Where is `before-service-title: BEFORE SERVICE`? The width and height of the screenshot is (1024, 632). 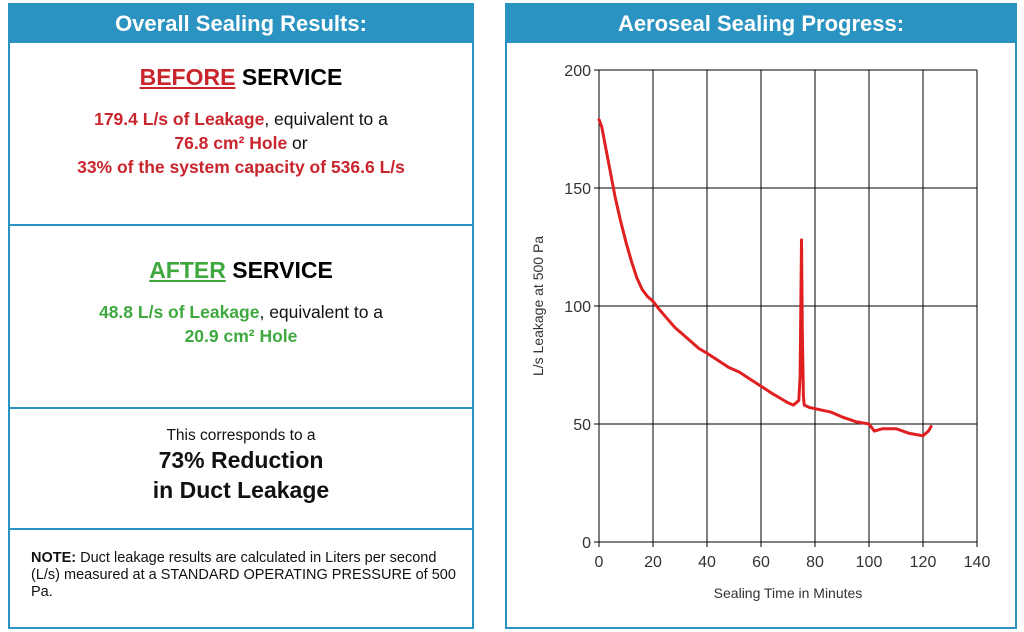
before-service-title: BEFORE SERVICE is located at coordinates (241, 77).